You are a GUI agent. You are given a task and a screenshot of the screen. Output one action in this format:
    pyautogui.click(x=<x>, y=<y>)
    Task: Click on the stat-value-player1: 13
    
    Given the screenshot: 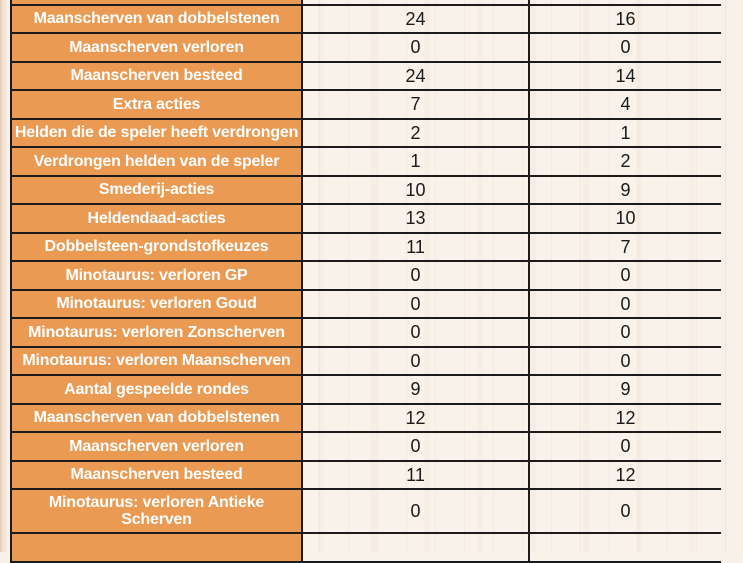 What is the action you would take?
    pyautogui.click(x=415, y=218)
    